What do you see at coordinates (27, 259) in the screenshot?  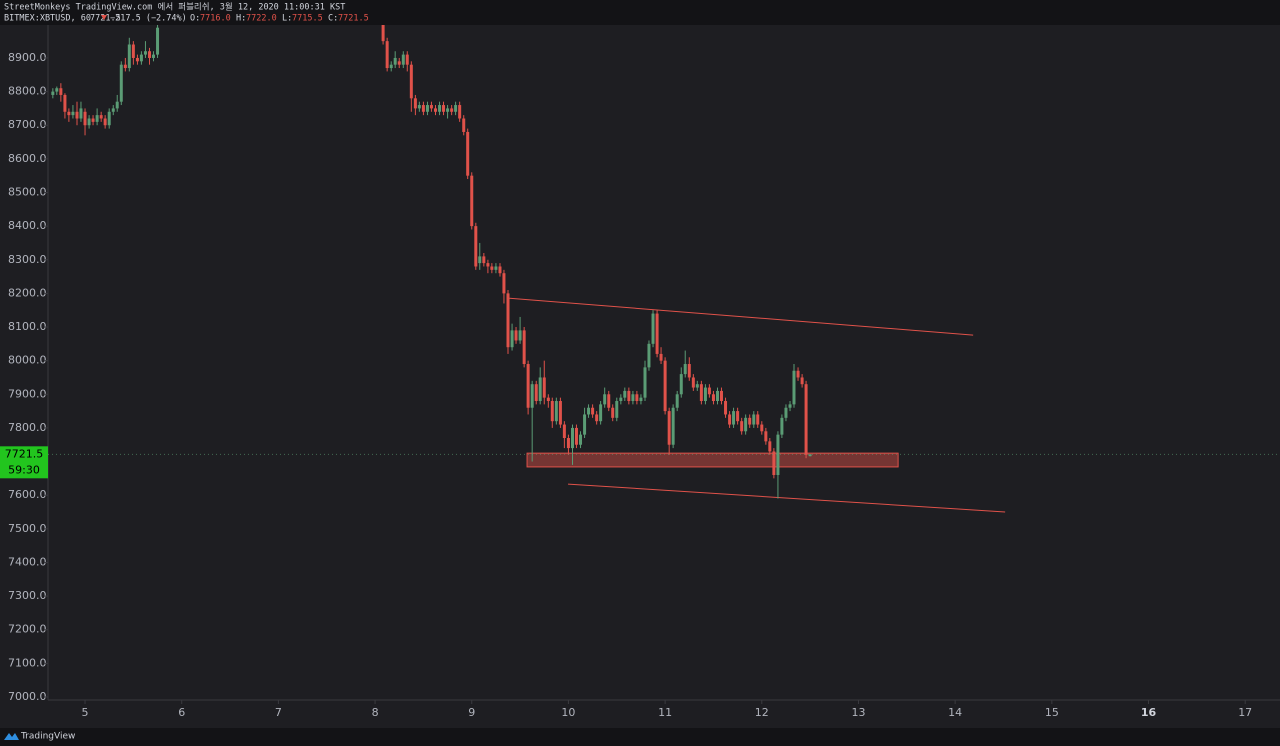 I see `y-tick-label: 8300.0` at bounding box center [27, 259].